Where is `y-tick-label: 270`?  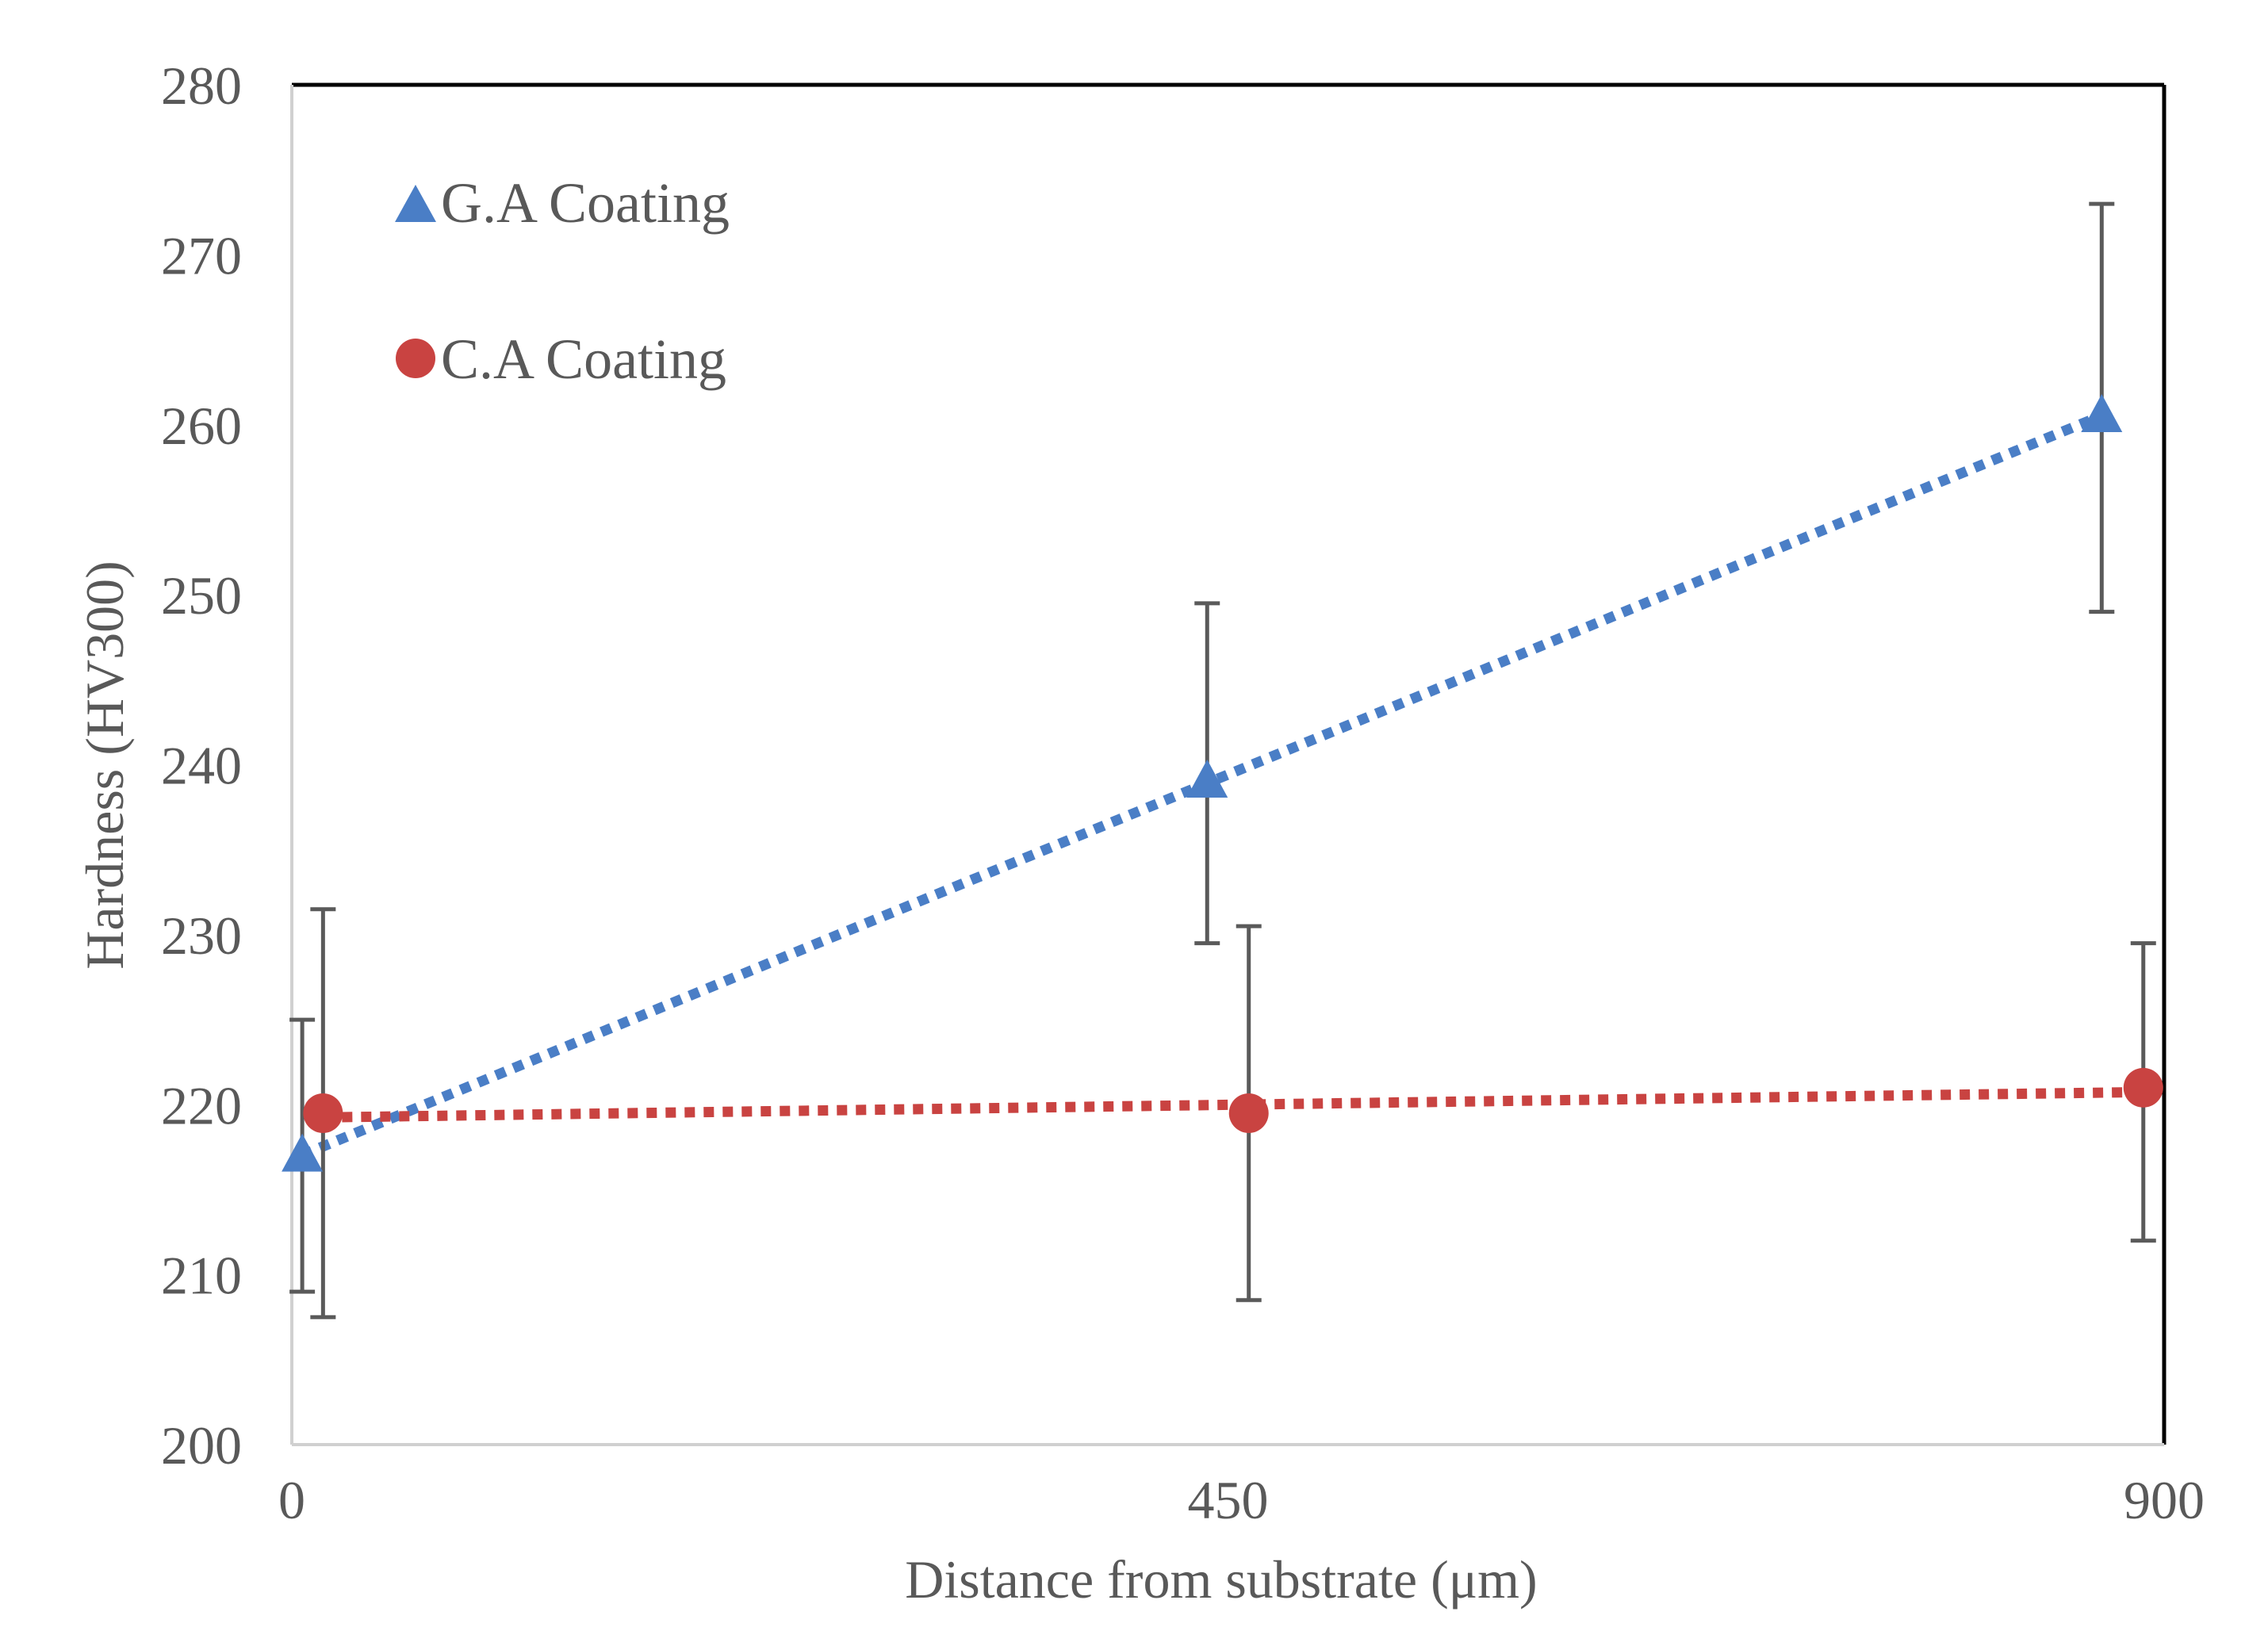 y-tick-label: 270 is located at coordinates (201, 255).